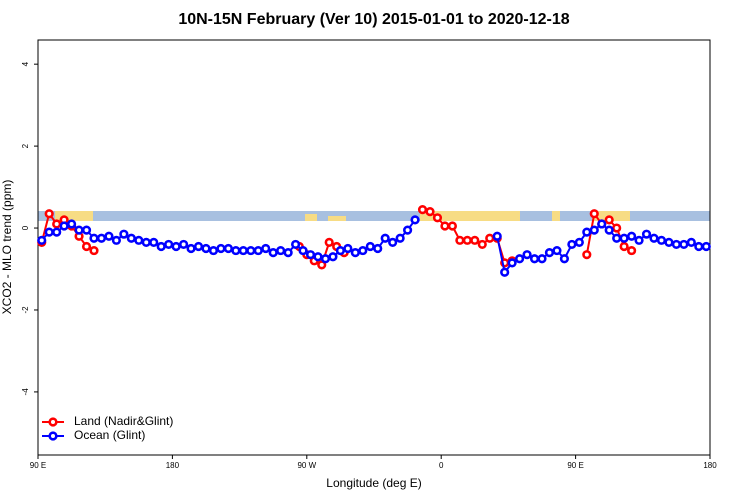 The image size is (750, 500). What do you see at coordinates (25, 63) in the screenshot?
I see `y-tick-label: 4` at bounding box center [25, 63].